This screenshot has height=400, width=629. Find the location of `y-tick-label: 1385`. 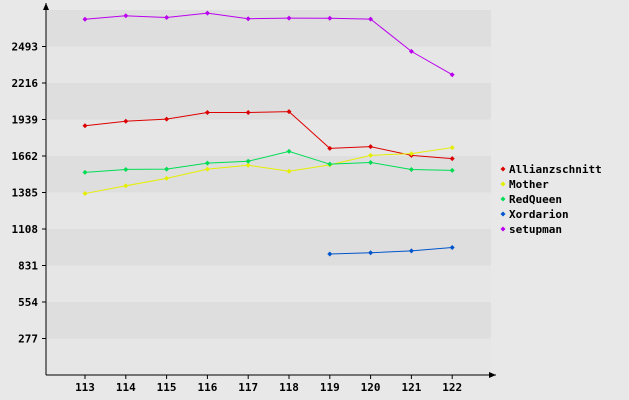

y-tick-label: 1385 is located at coordinates (25, 193).